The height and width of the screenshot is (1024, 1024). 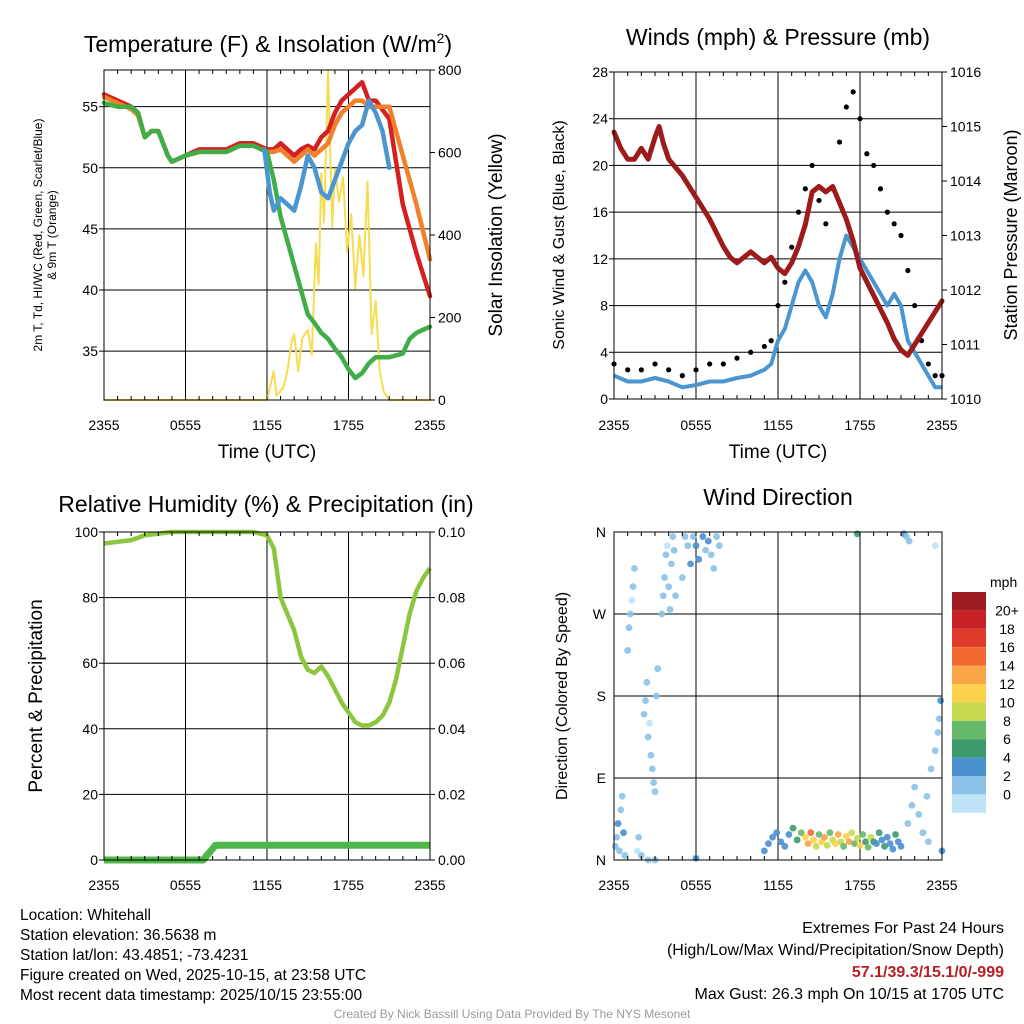 I want to click on precip-y-tick-label: 0.10, so click(x=451, y=532).